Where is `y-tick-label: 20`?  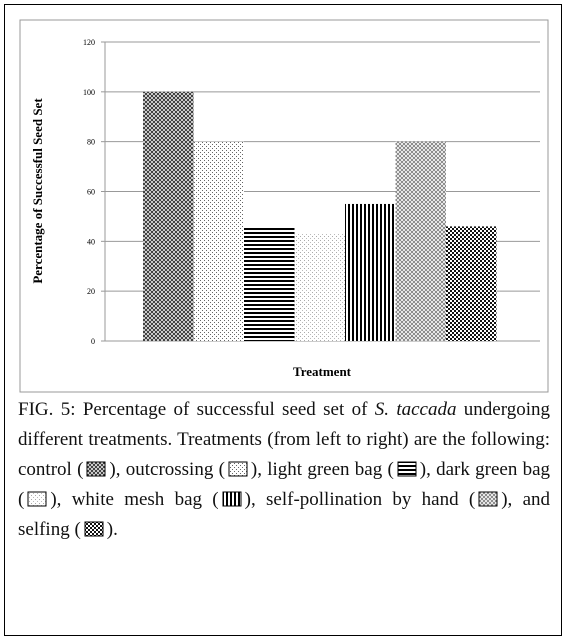 y-tick-label: 20 is located at coordinates (91, 291).